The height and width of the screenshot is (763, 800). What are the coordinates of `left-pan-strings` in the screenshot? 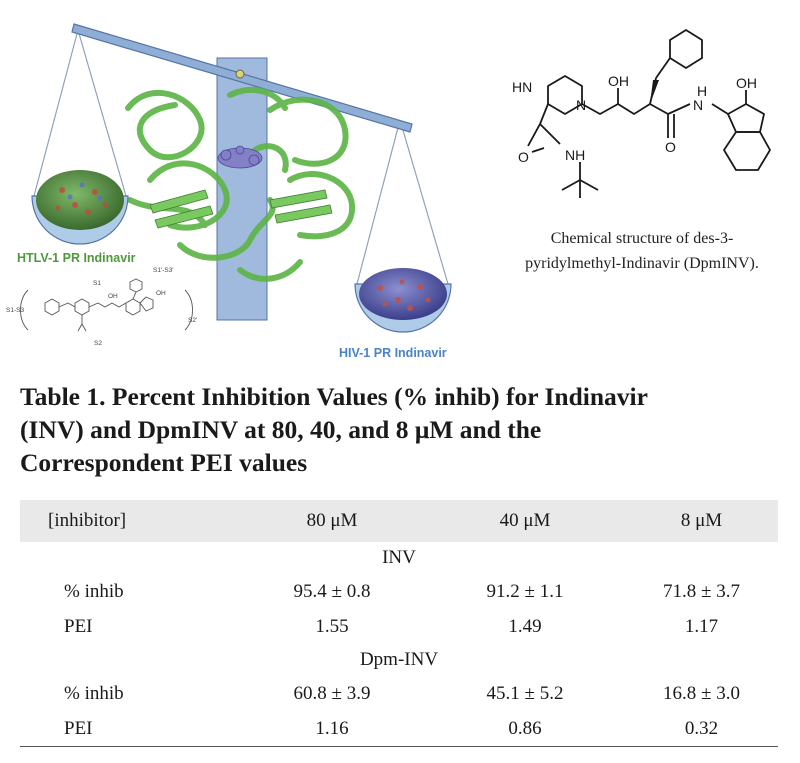 It's located at (80, 113).